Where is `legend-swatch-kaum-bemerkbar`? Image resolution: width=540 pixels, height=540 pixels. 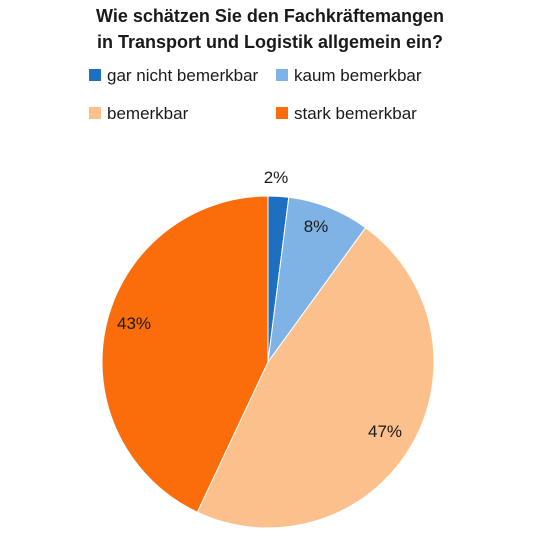
legend-swatch-kaum-bemerkbar is located at coordinates (282, 75).